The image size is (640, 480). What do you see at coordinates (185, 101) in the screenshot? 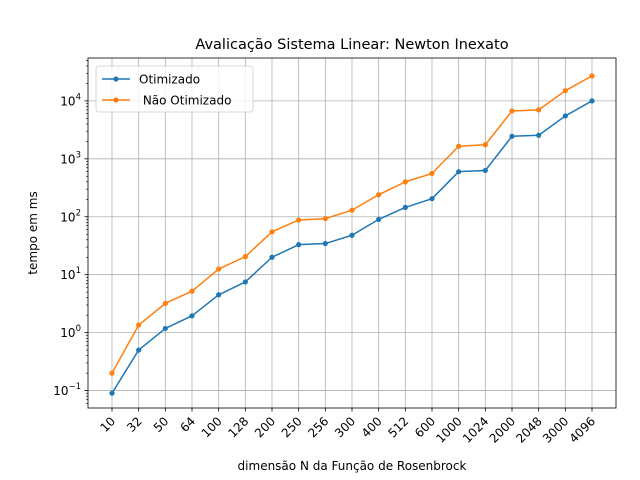
I see `legend-label-1: Não Otimizado` at bounding box center [185, 101].